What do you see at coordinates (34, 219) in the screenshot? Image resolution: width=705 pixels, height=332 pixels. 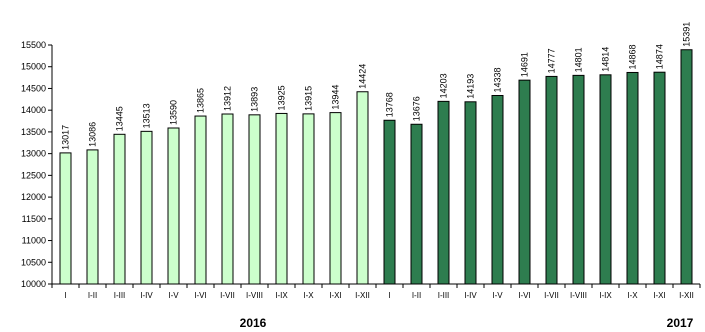 I see `y-tick-label: 11500` at bounding box center [34, 219].